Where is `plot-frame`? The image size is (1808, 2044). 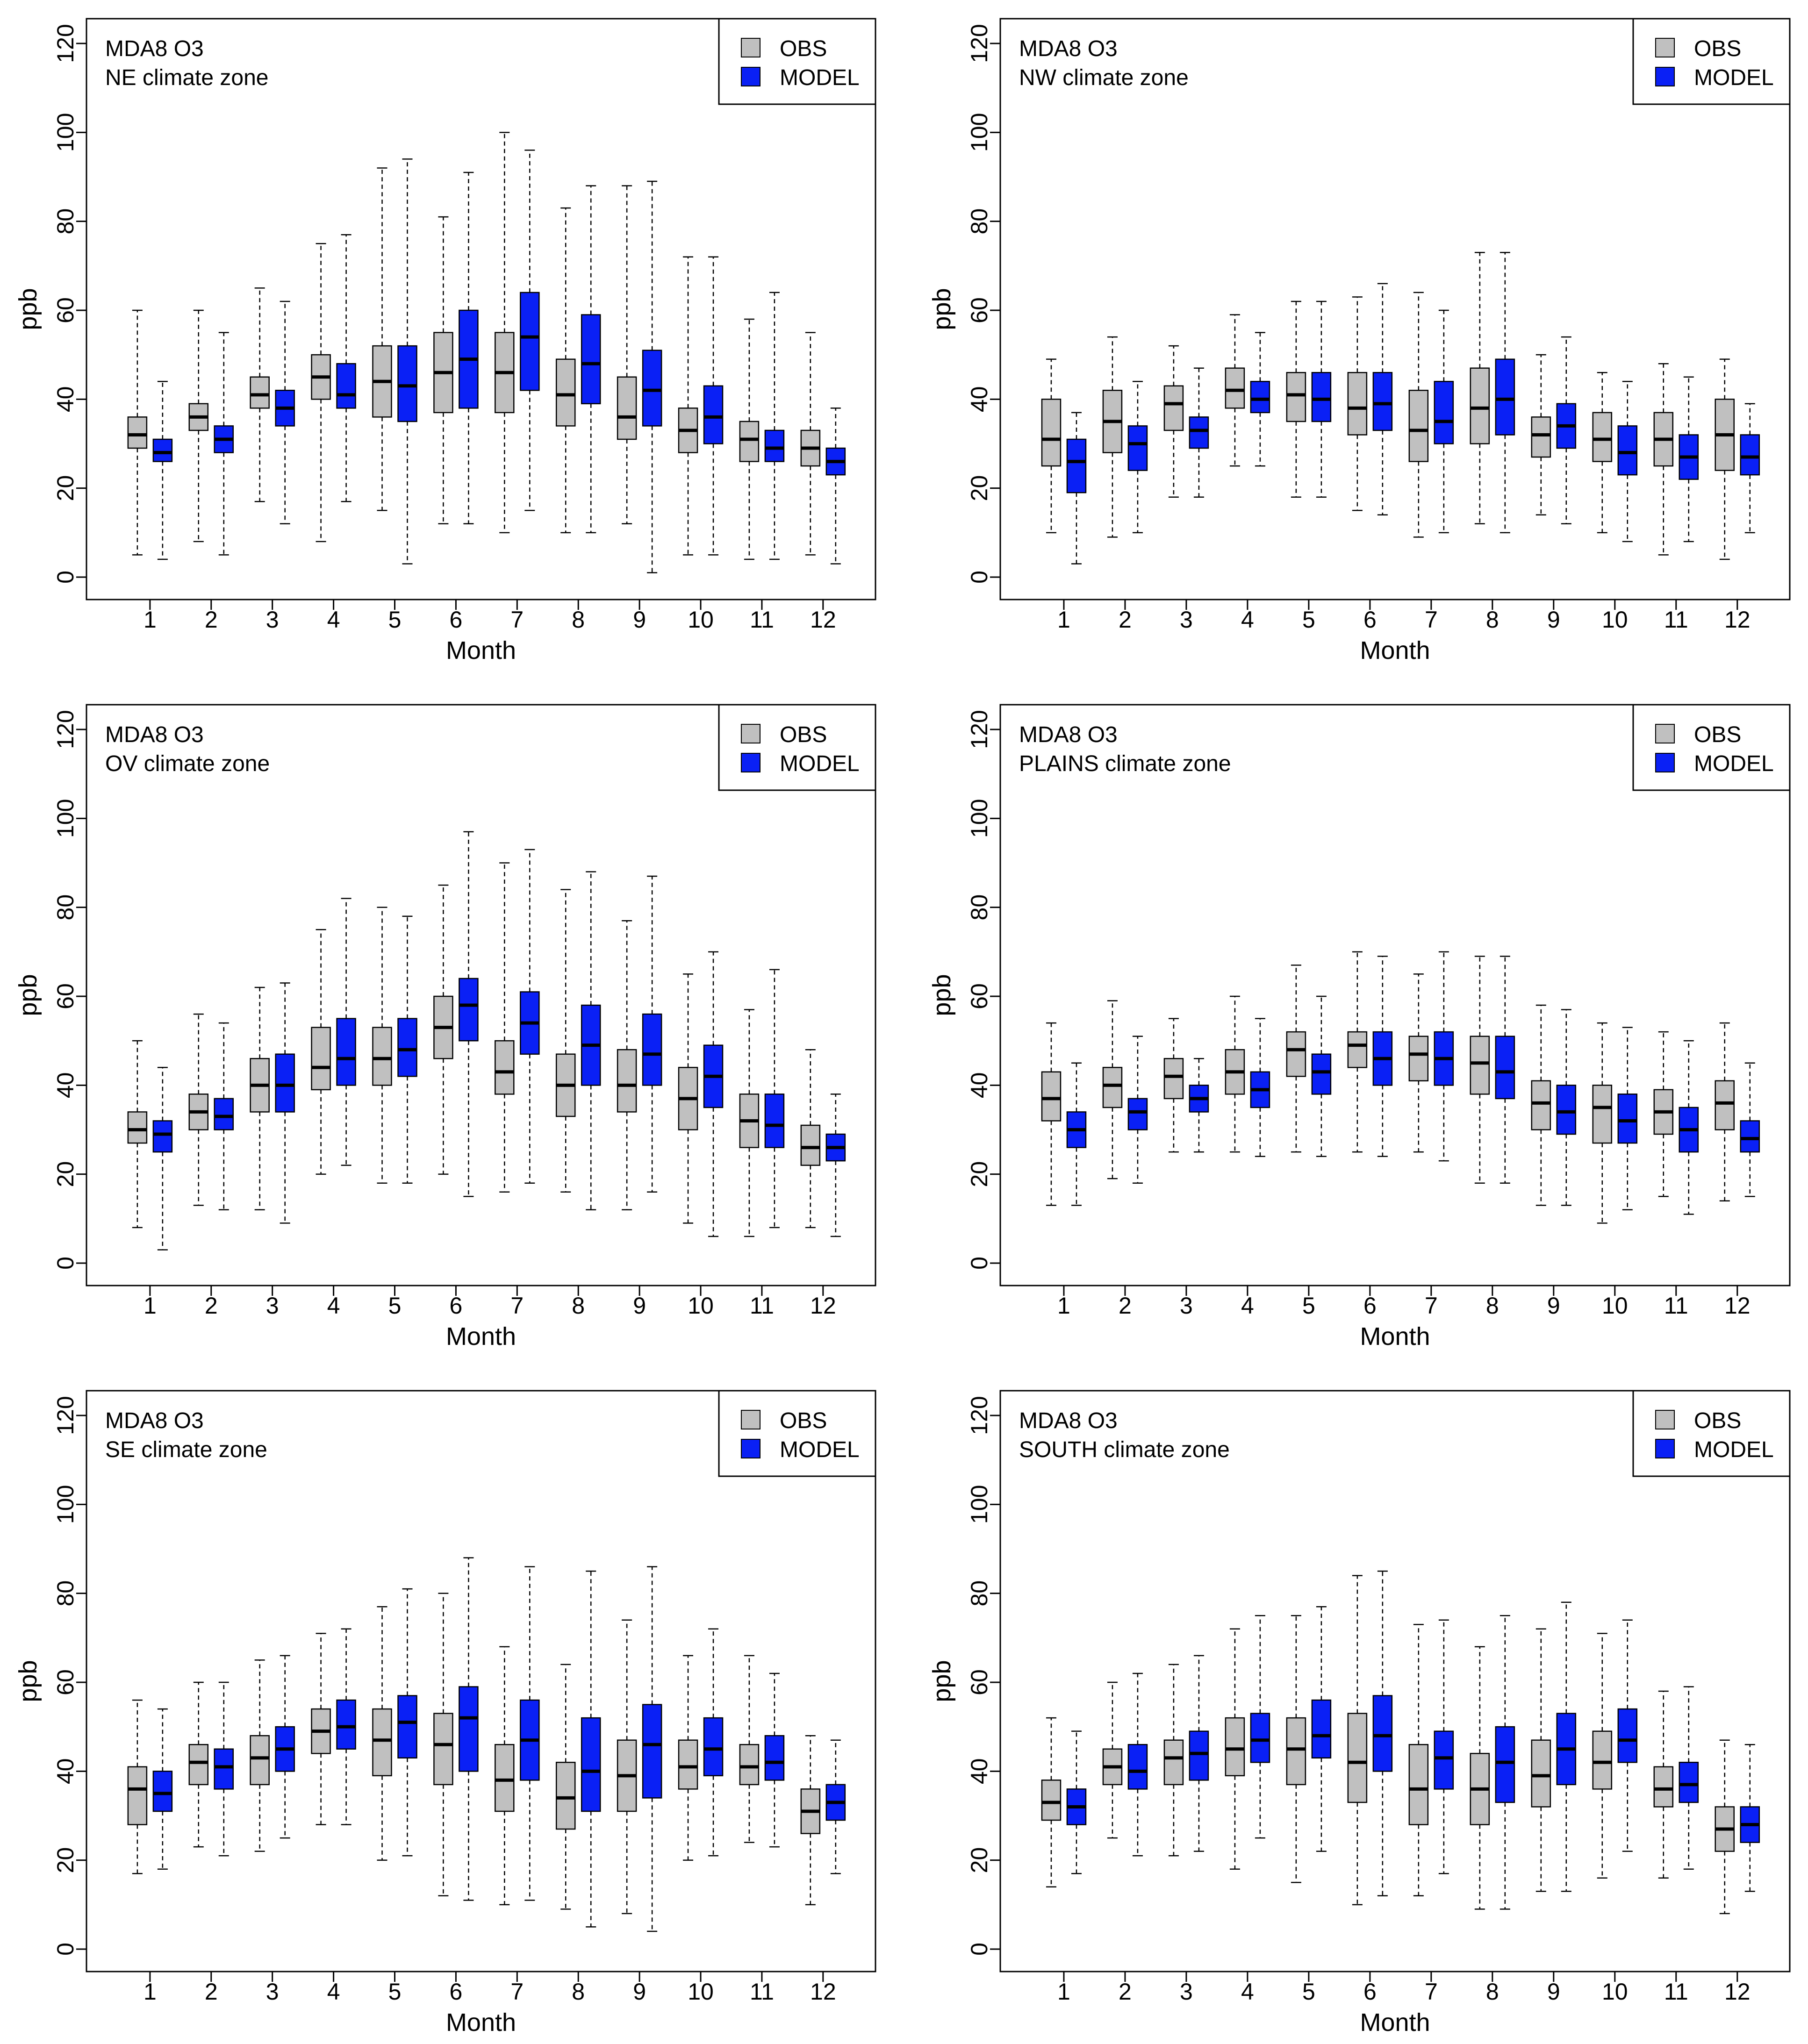 plot-frame is located at coordinates (1395, 309).